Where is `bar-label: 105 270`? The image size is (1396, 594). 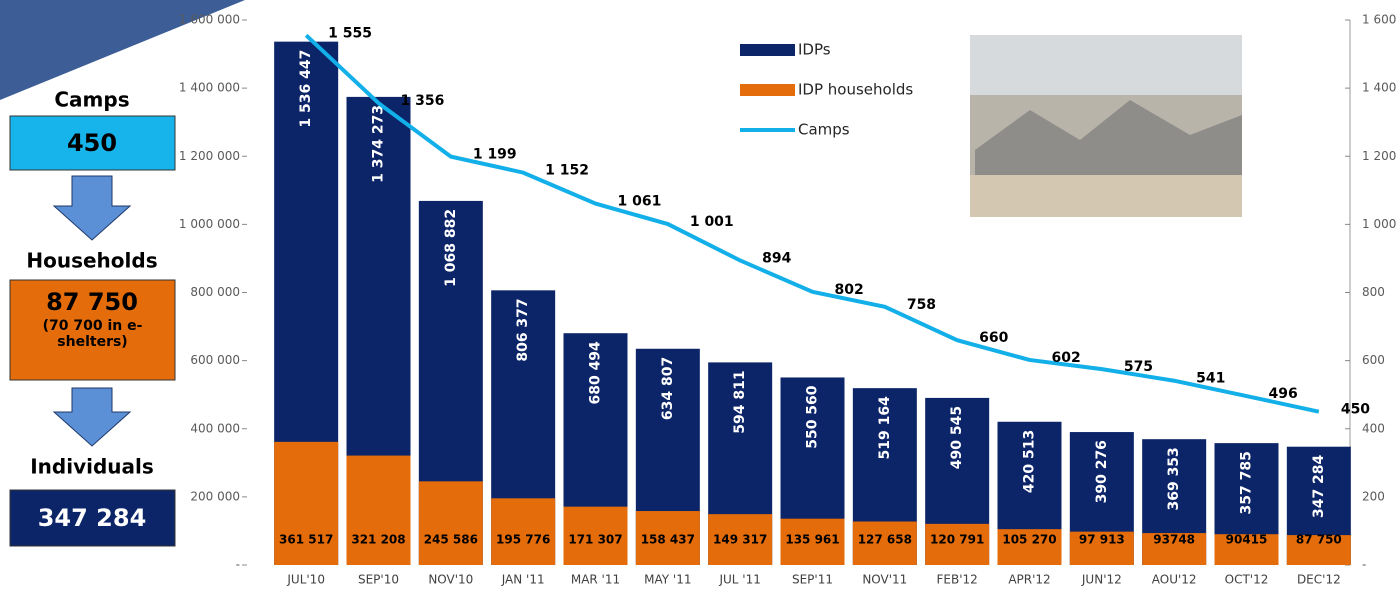 bar-label: 105 270 is located at coordinates (1029, 540).